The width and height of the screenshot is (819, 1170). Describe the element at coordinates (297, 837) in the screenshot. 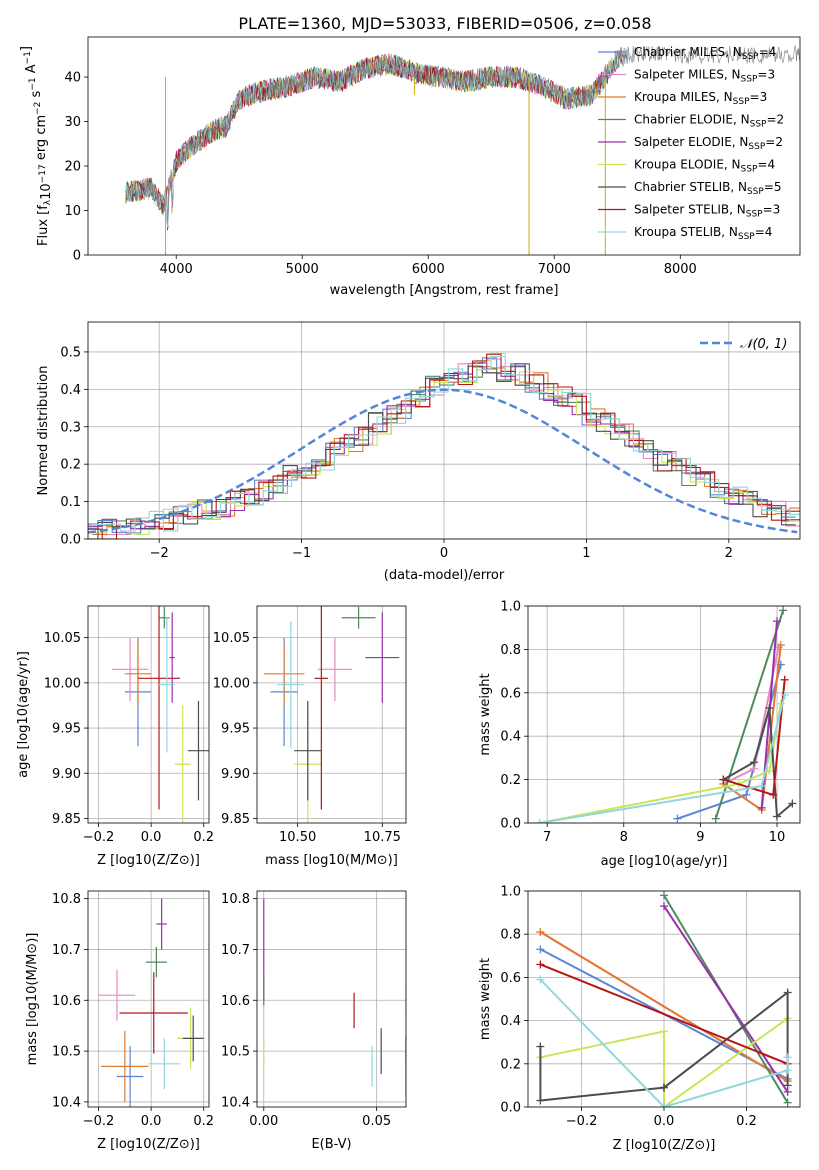

I see `x-tick-label: 10.50` at that location.